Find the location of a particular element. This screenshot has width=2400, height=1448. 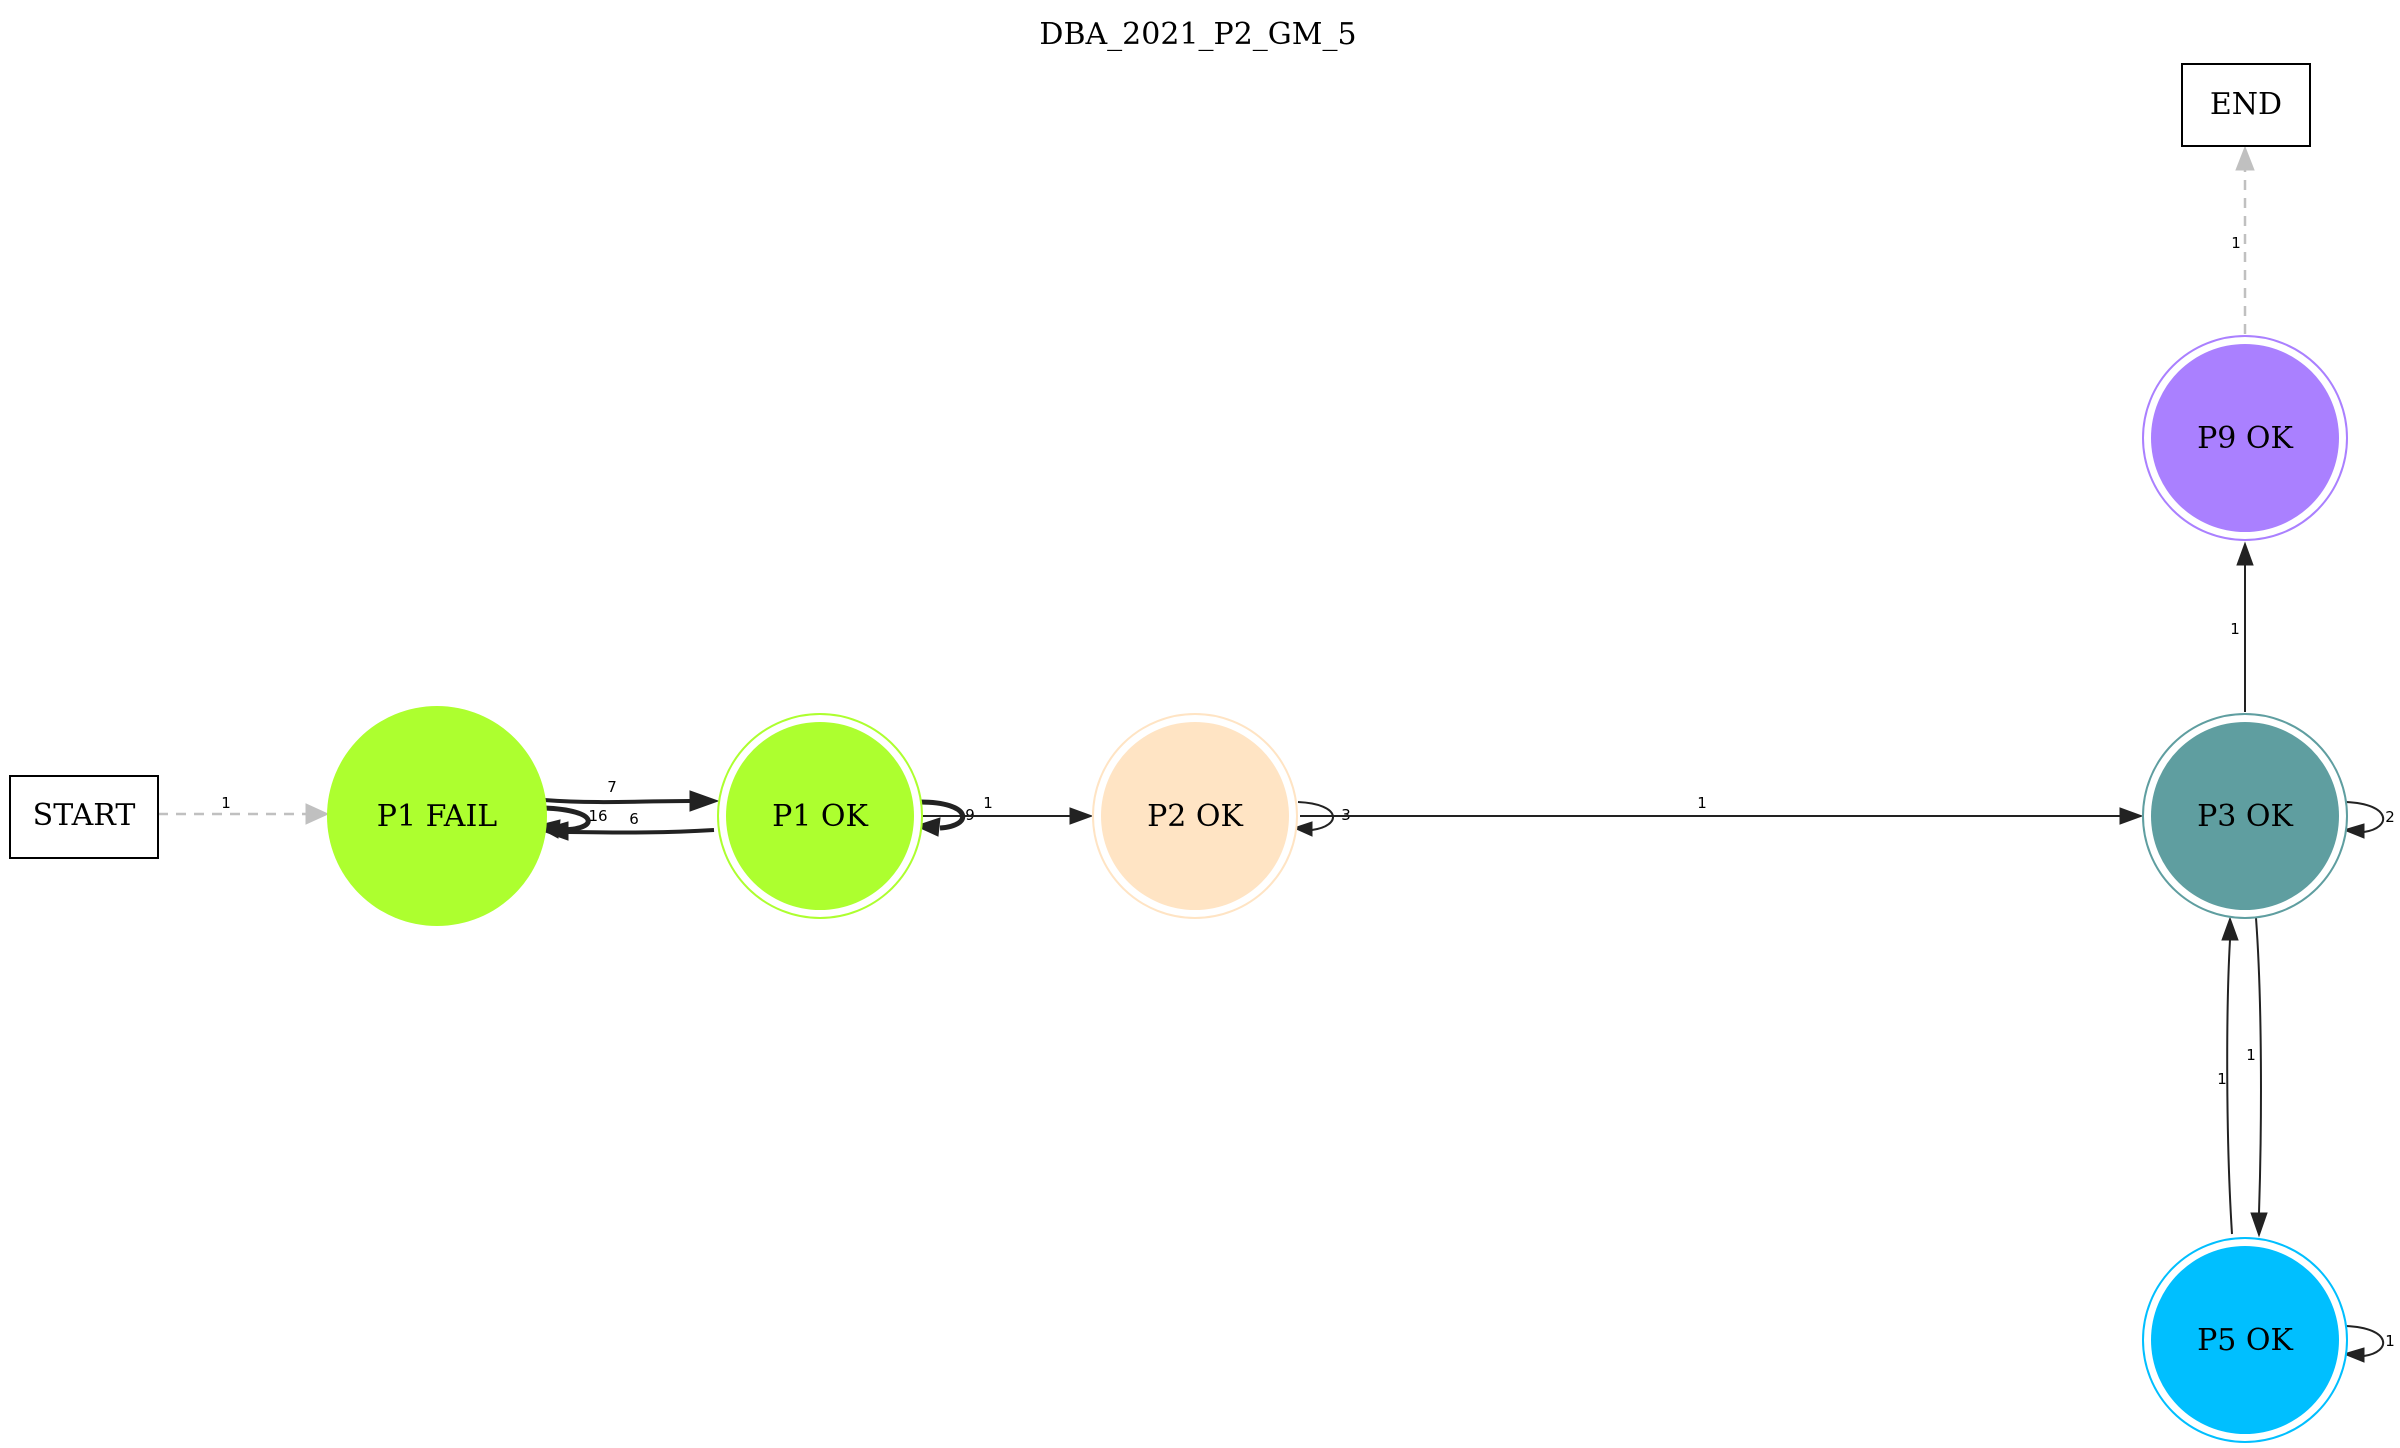

edge-p3-ok-to-p5-ok is located at coordinates (2259, 1077).